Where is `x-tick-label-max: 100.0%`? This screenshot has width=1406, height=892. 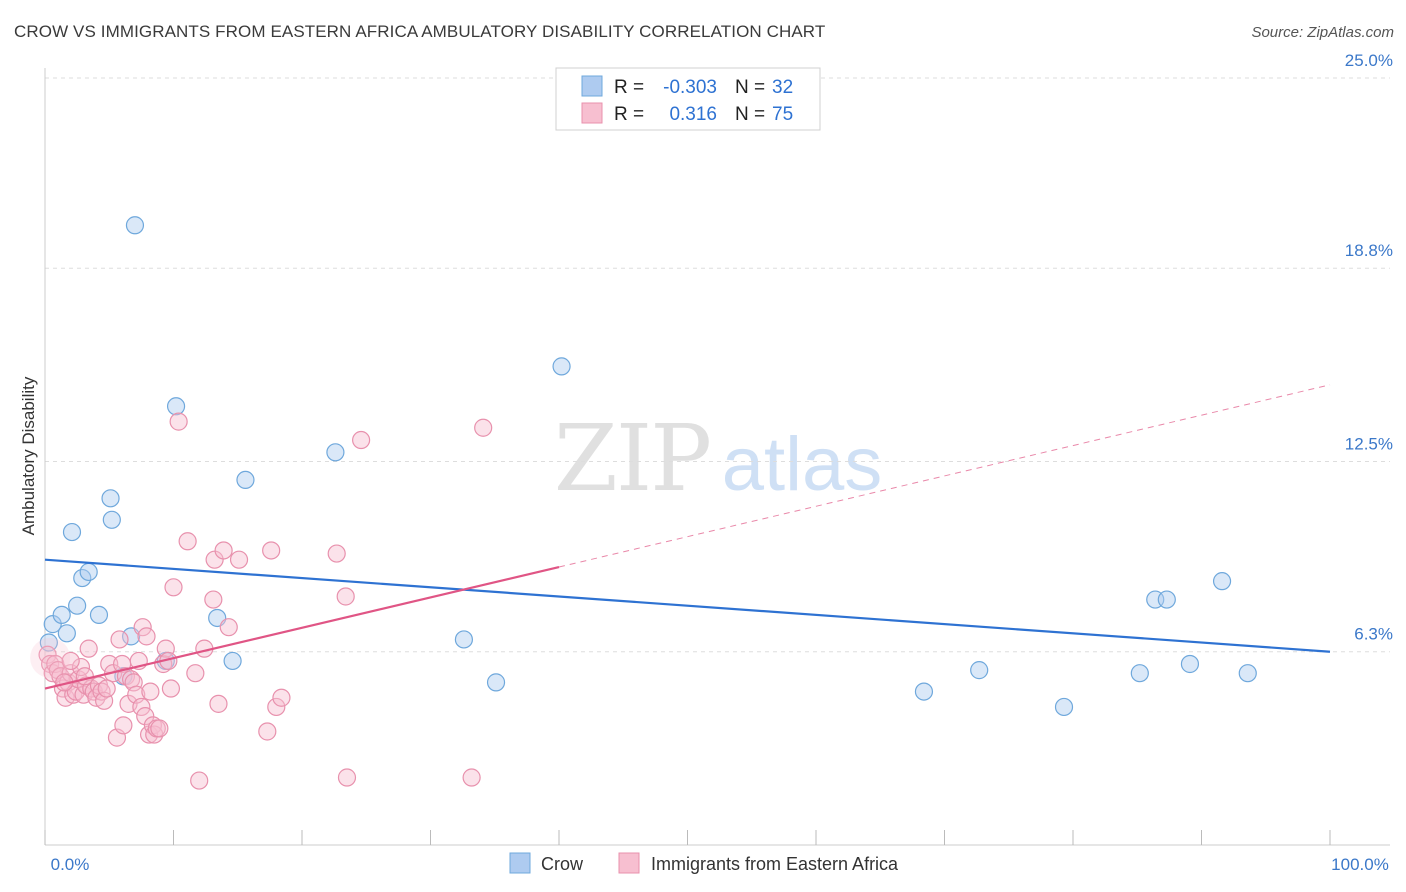
x-tick-label-max: 100.0% is located at coordinates (1360, 864).